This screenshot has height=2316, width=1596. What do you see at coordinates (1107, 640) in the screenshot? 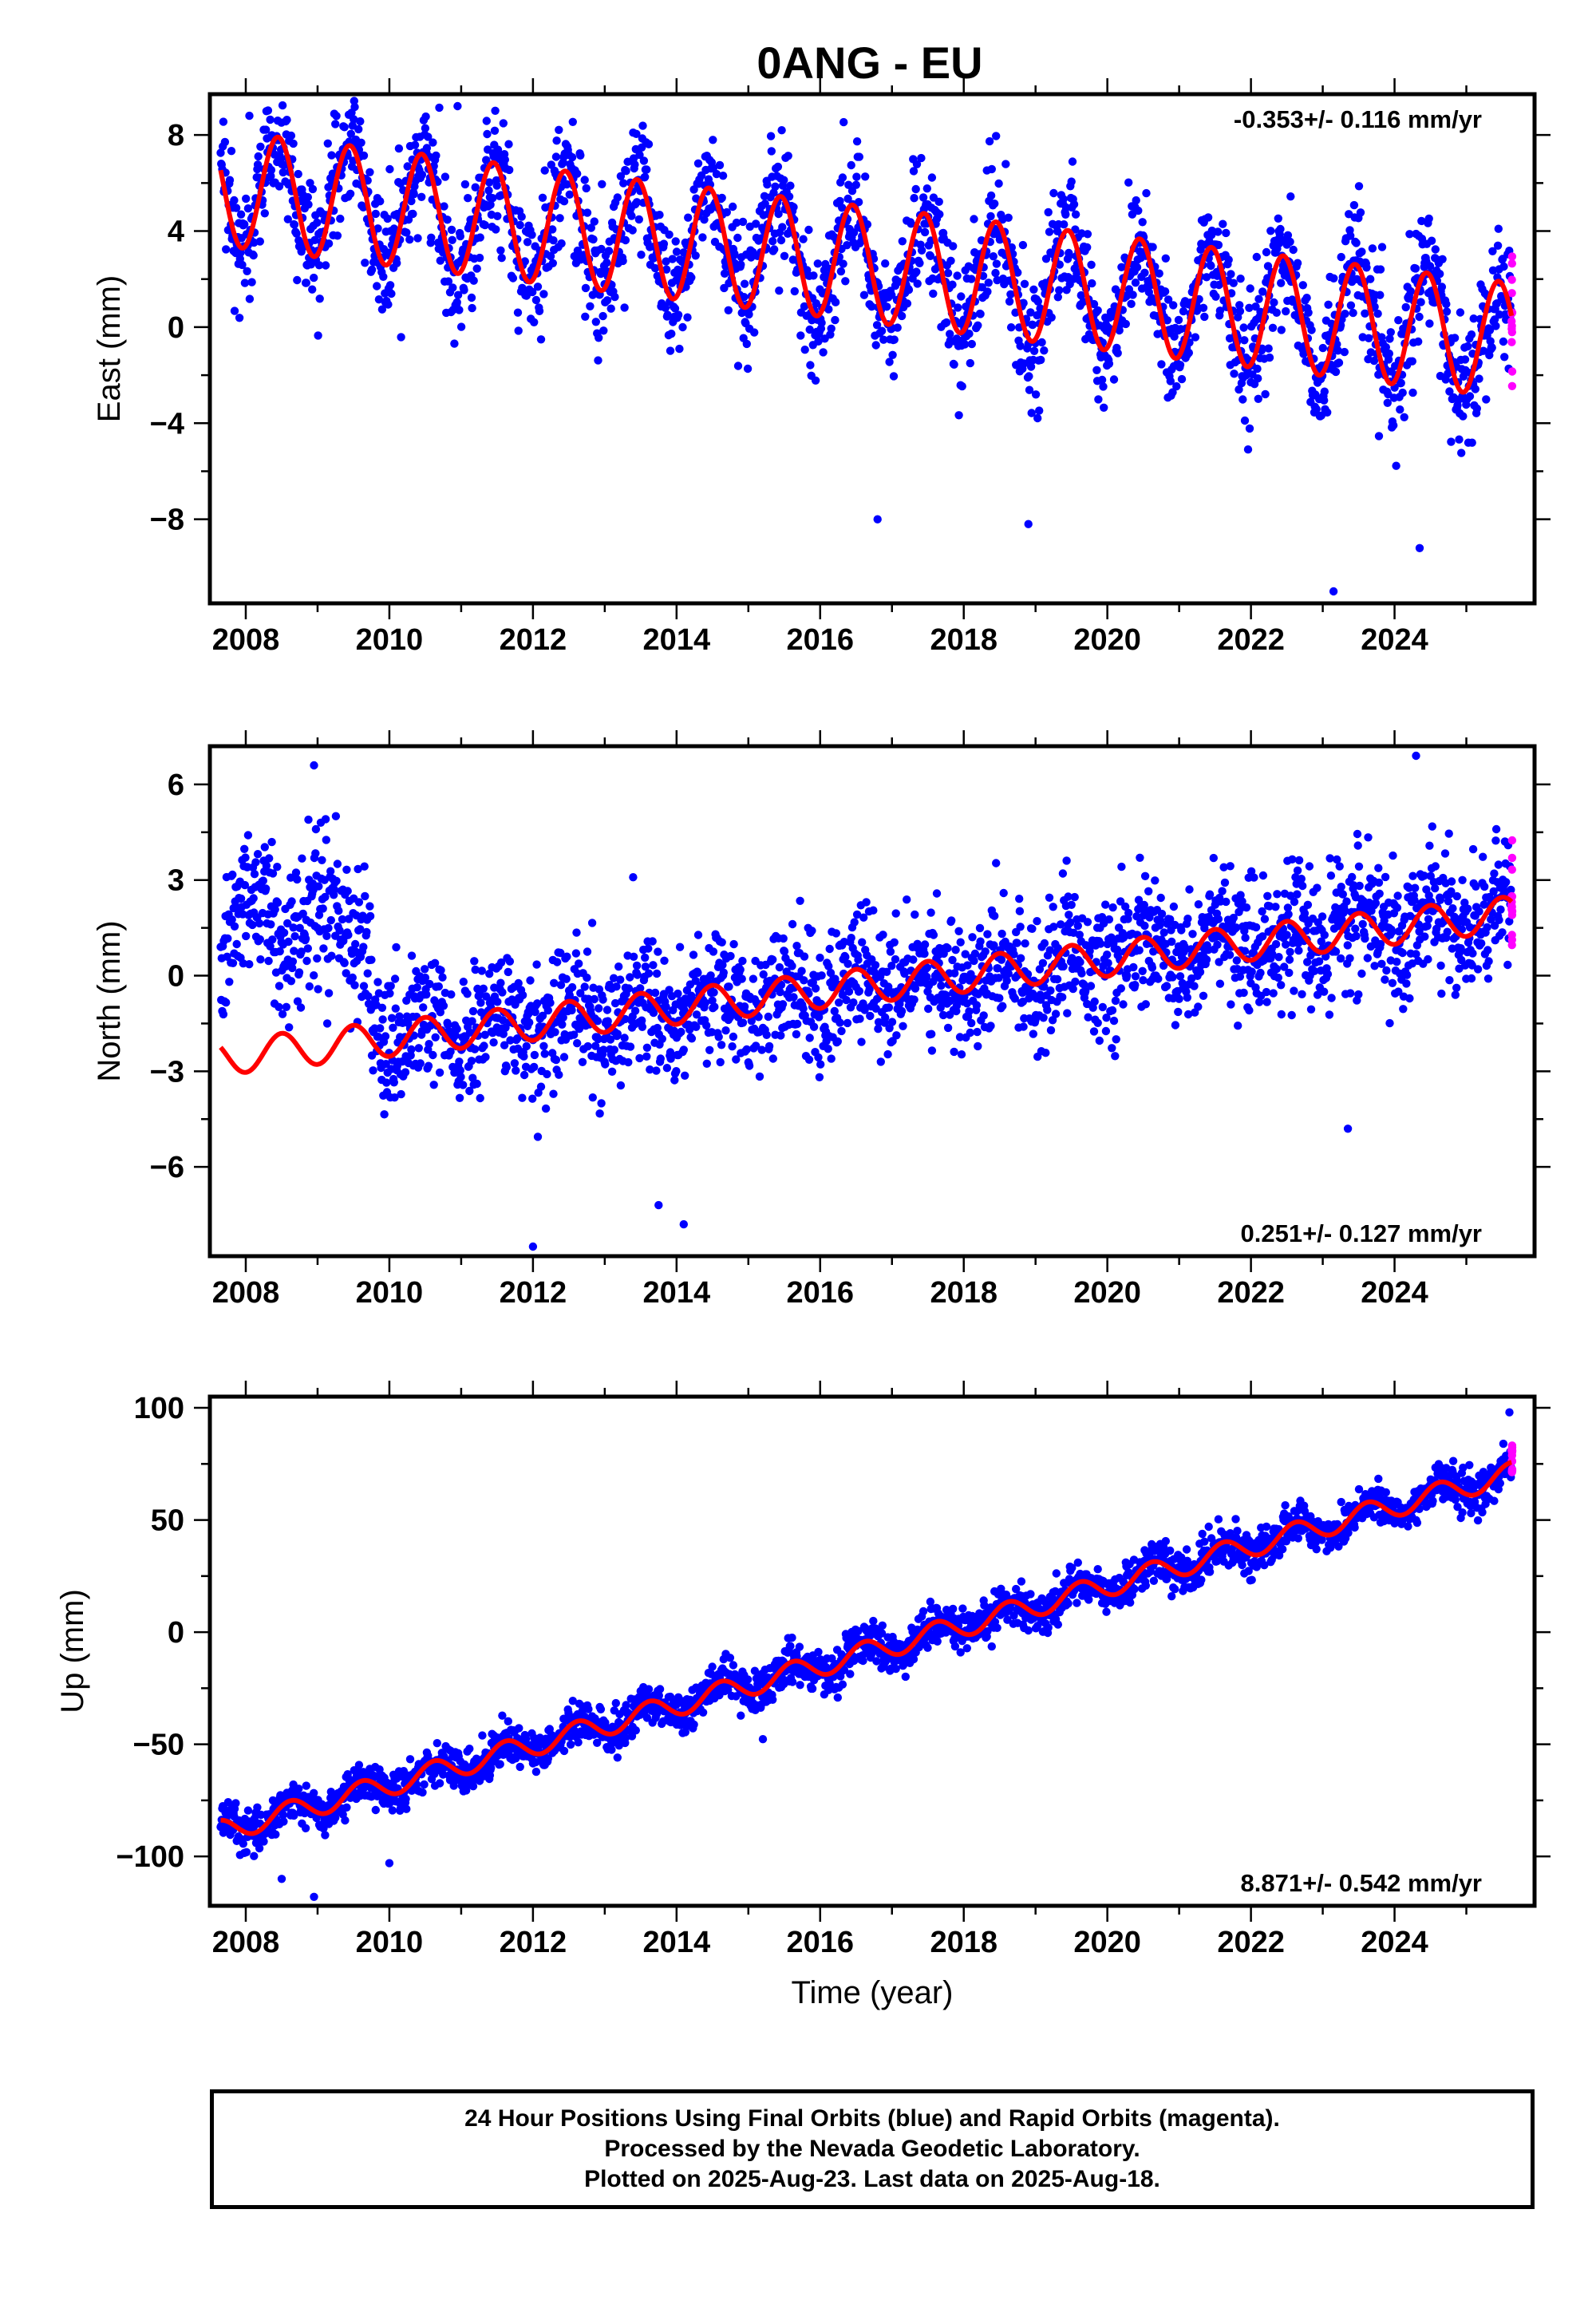
I see `x-tick-label: 2020` at bounding box center [1107, 640].